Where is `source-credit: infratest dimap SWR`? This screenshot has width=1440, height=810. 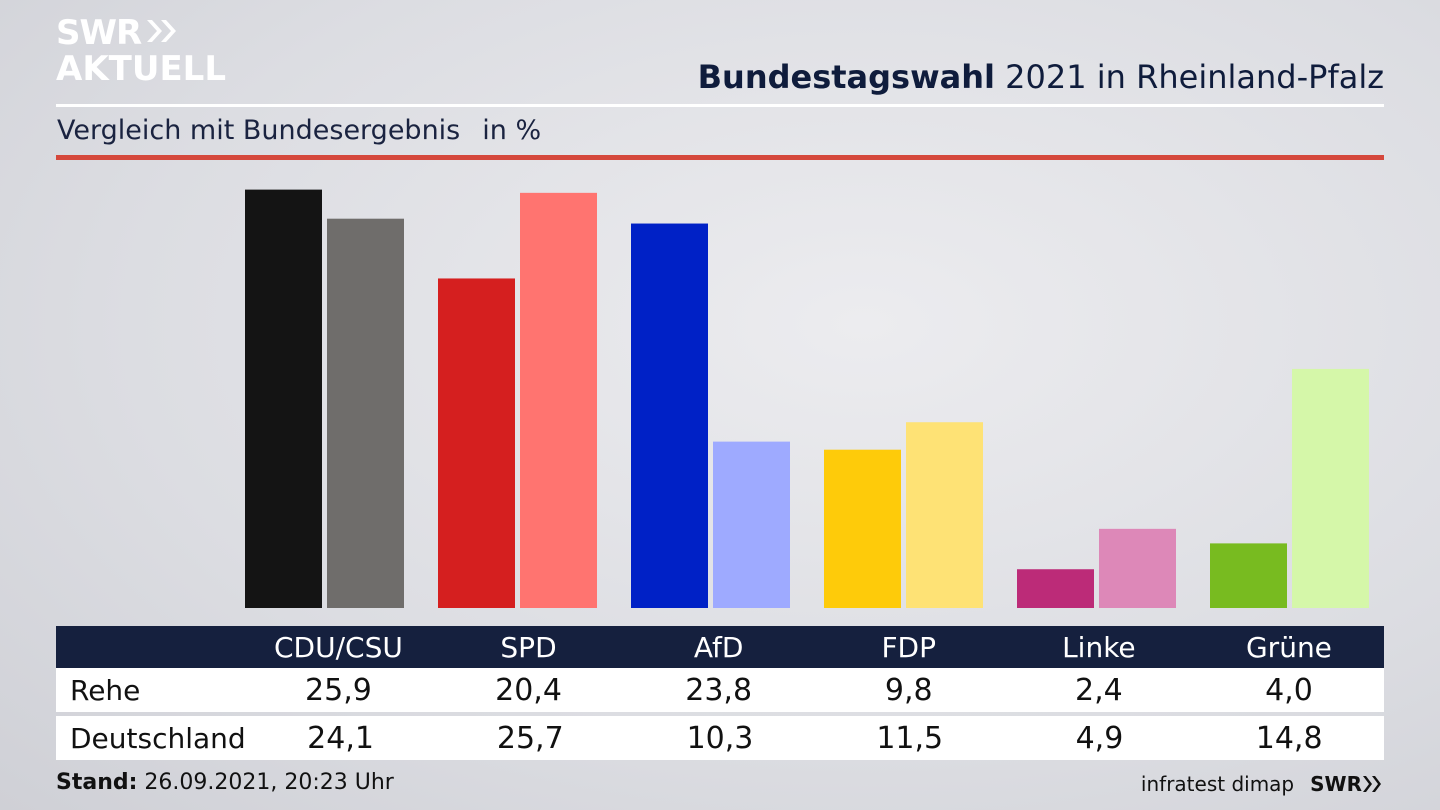
source-credit: infratest dimap SWR is located at coordinates (1262, 784).